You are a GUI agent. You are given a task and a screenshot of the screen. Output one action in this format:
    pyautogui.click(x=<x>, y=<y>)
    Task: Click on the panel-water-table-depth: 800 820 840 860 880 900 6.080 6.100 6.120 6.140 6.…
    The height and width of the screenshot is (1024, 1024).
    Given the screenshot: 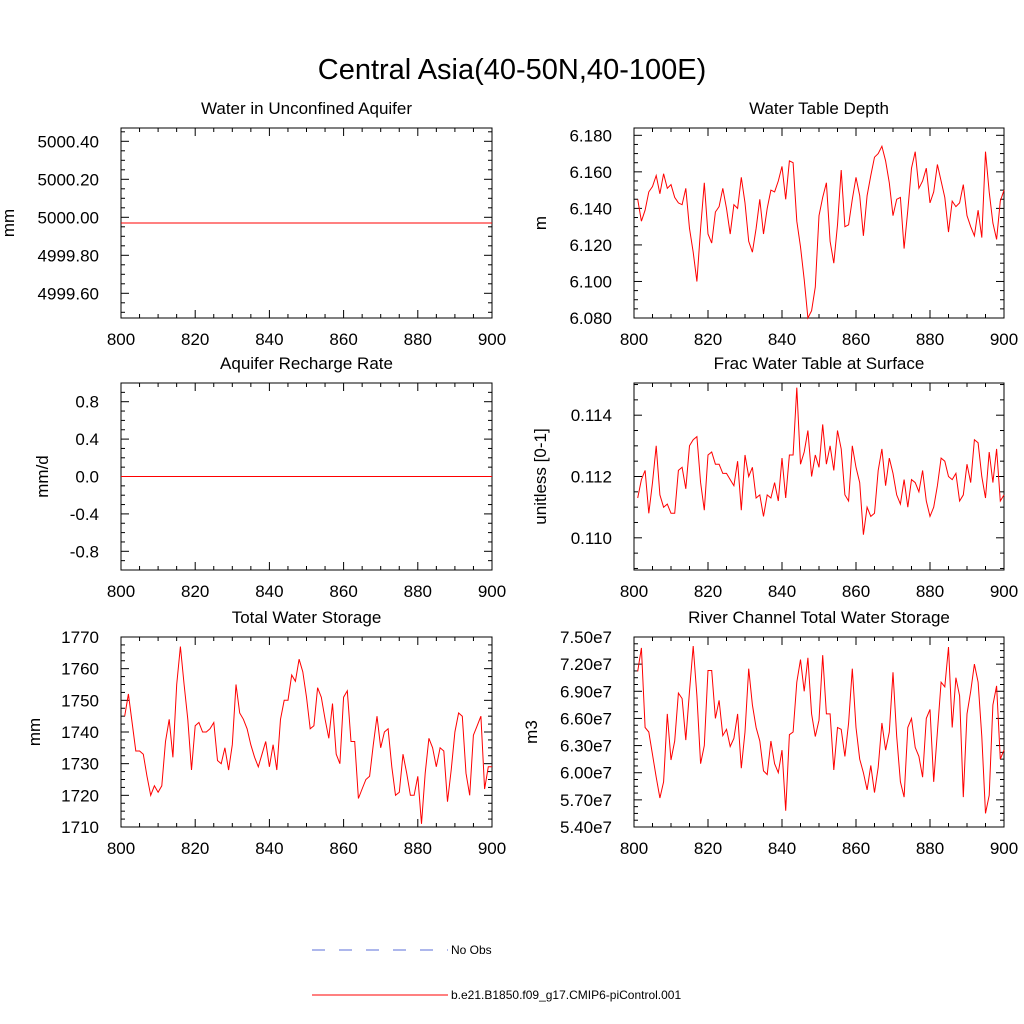 What is the action you would take?
    pyautogui.click(x=774, y=224)
    